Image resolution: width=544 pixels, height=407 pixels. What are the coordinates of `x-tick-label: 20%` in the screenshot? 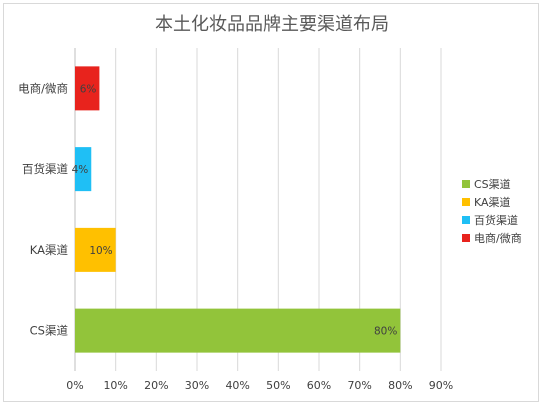 It's located at (156, 385).